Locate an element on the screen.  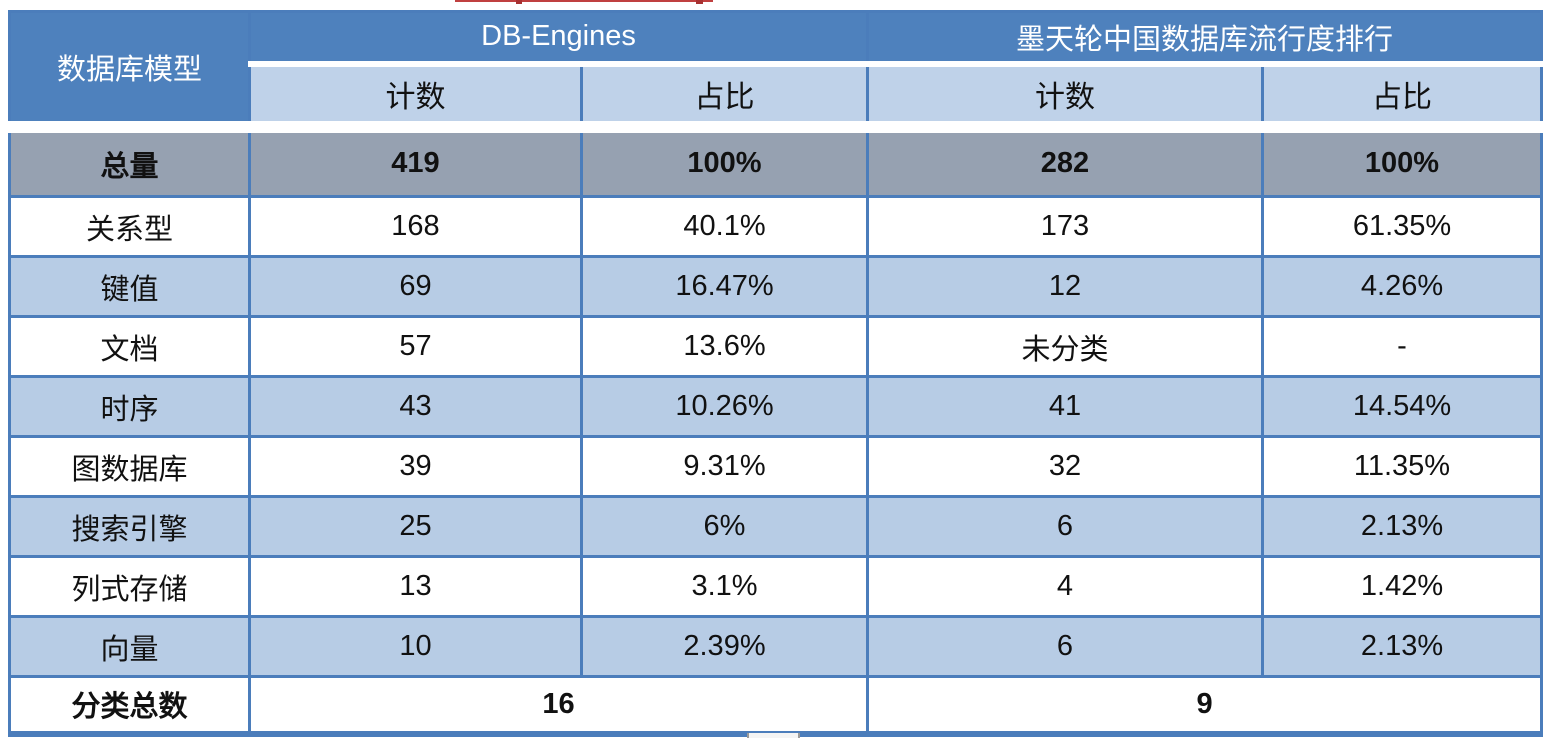
subheader-db-count: 计数 is located at coordinates (415, 94).